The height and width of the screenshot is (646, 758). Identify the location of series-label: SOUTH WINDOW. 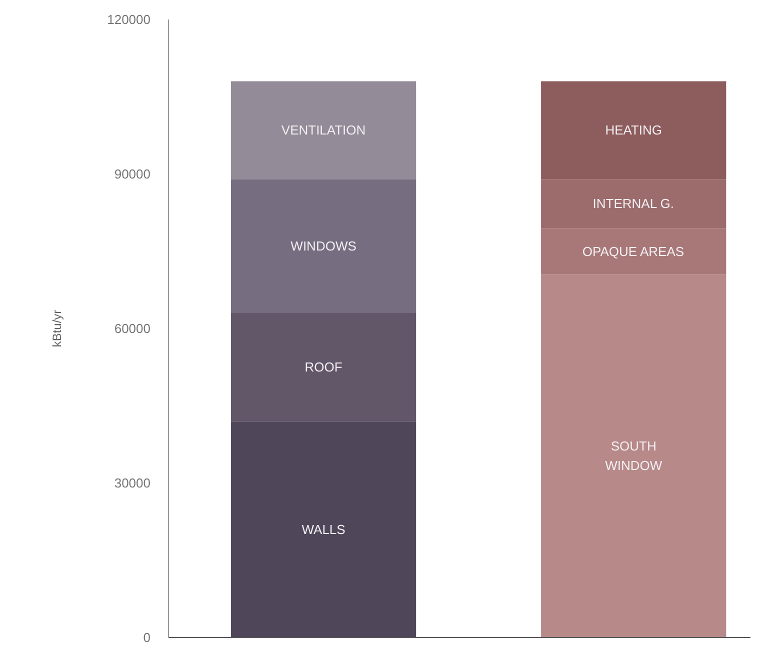
(634, 456).